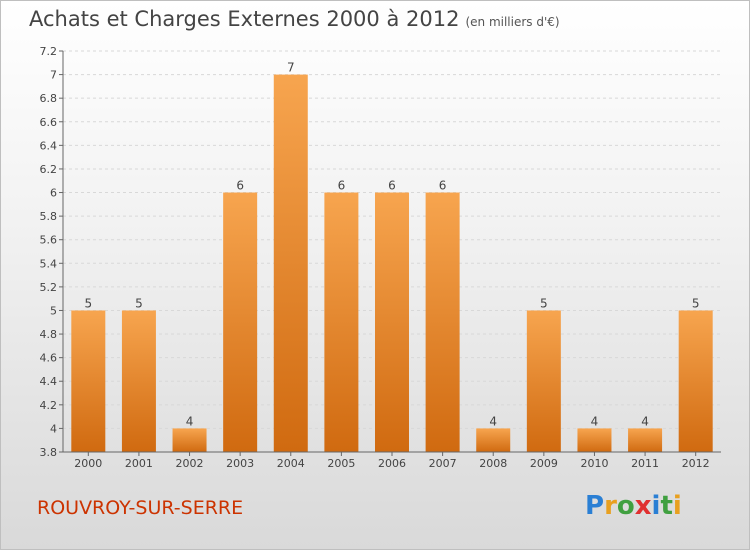  Describe the element at coordinates (643, 506) in the screenshot. I see `logo-letter: x` at that location.